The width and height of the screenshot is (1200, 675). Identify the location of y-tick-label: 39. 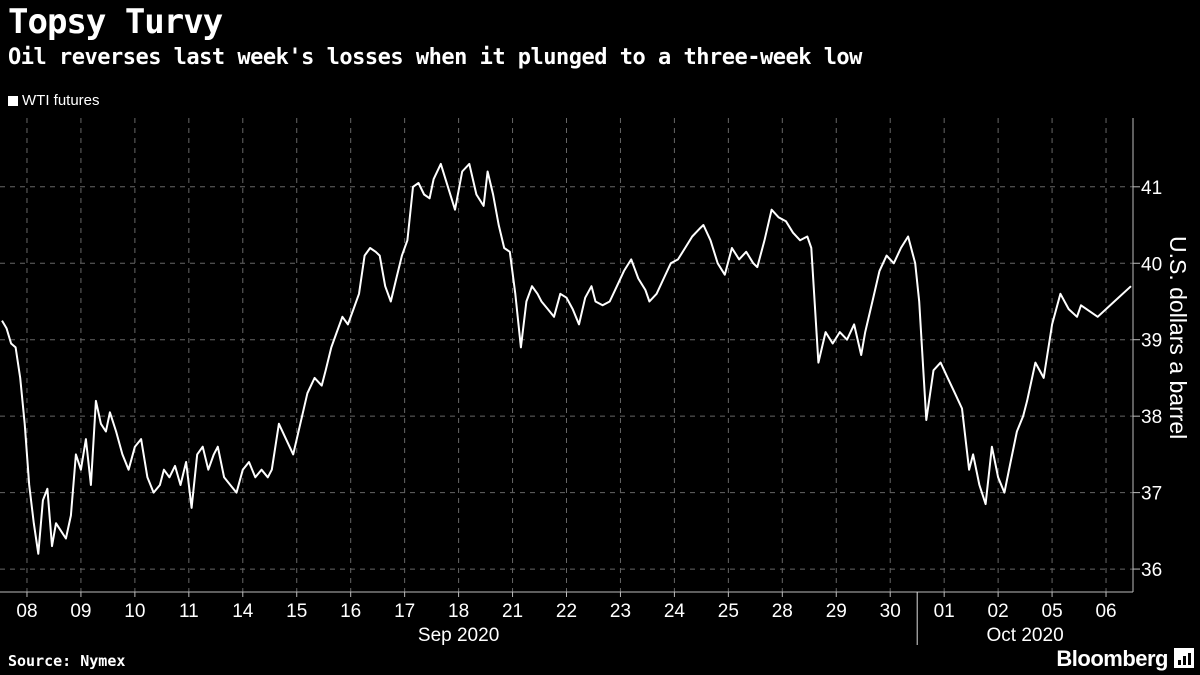
(1151, 341).